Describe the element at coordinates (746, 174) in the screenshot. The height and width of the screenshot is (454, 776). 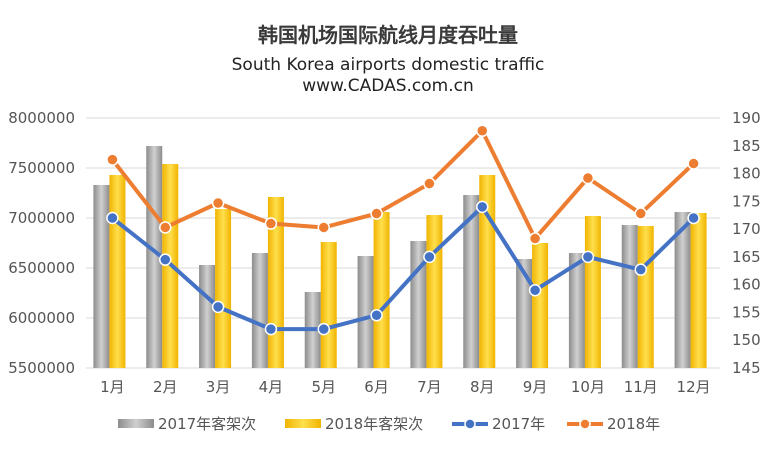
I see `y-right-tick-label: 180` at that location.